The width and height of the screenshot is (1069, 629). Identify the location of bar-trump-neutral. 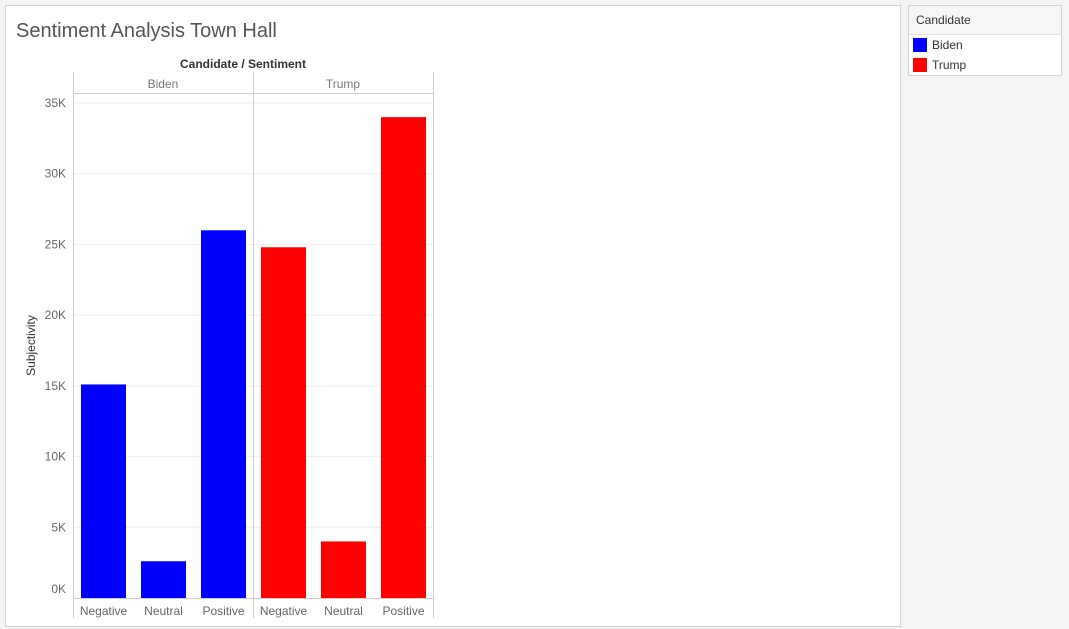
(343, 569).